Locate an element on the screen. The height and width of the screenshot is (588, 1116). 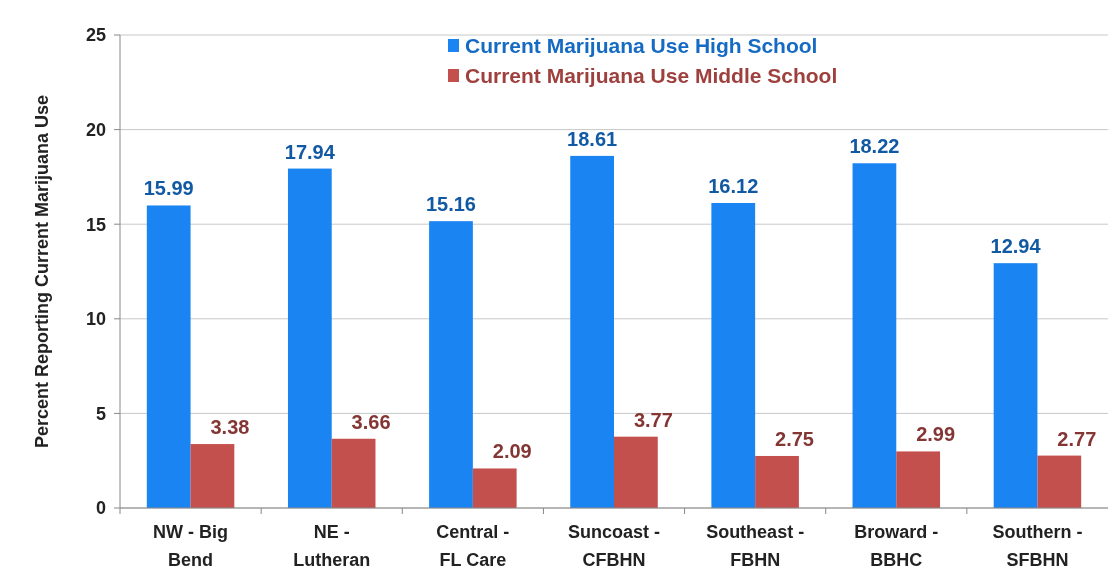
y-tick-label: 15 is located at coordinates (95, 224).